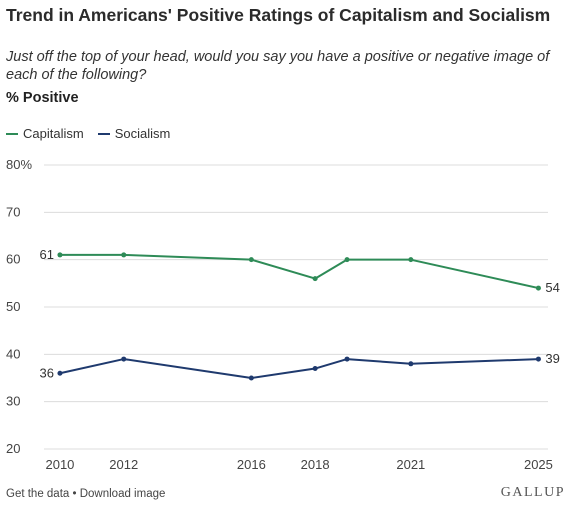 Image resolution: width=577 pixels, height=515 pixels. What do you see at coordinates (552, 287) in the screenshot?
I see `data-label-capitalism-end: 54` at bounding box center [552, 287].